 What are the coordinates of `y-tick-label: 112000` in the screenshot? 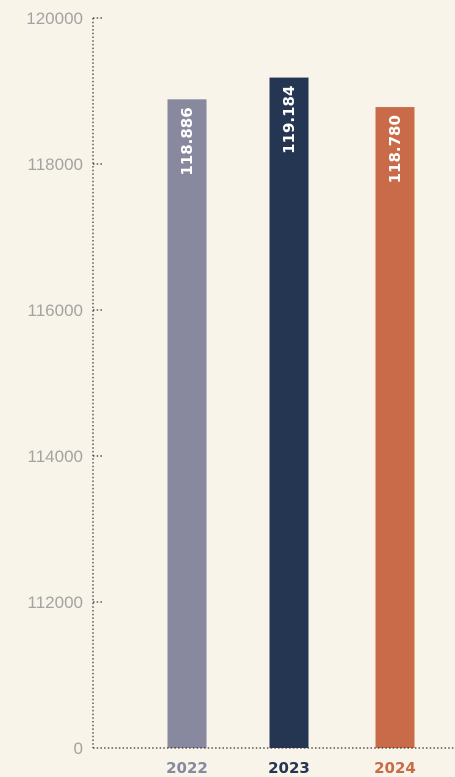 It's located at (55, 602).